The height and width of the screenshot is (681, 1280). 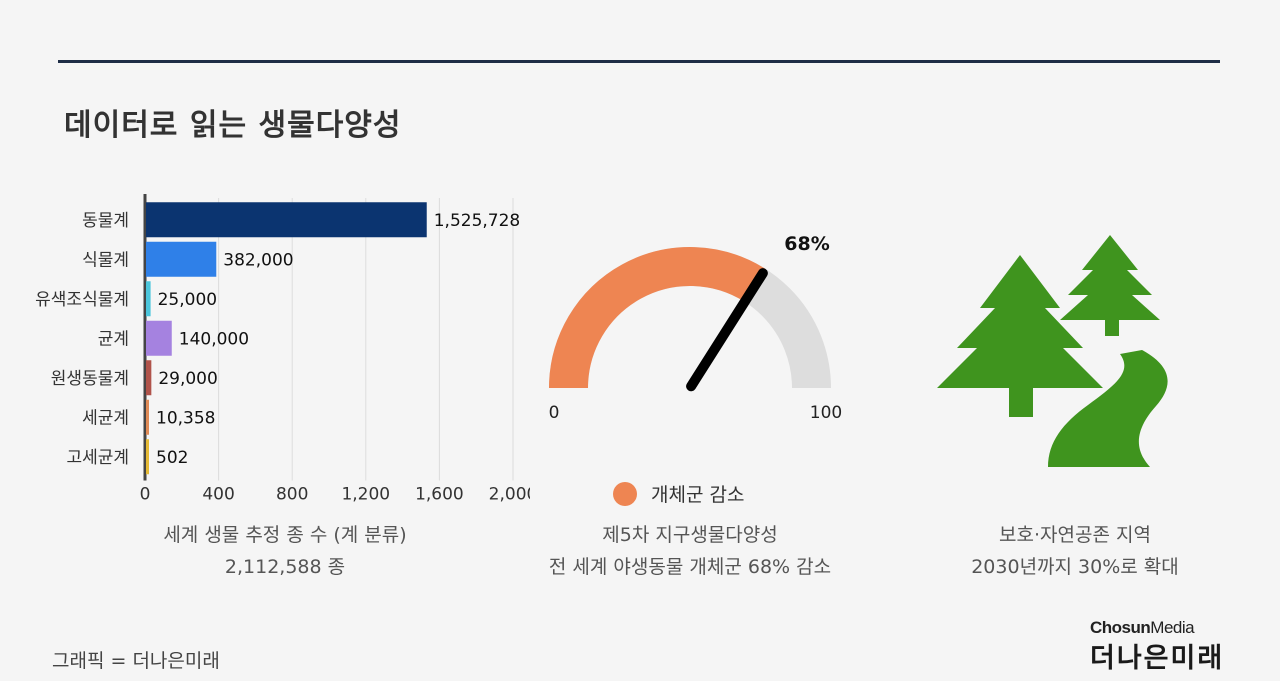 What do you see at coordinates (233, 125) in the screenshot?
I see `page-title: 데이터로 읽는 생물다양성` at bounding box center [233, 125].